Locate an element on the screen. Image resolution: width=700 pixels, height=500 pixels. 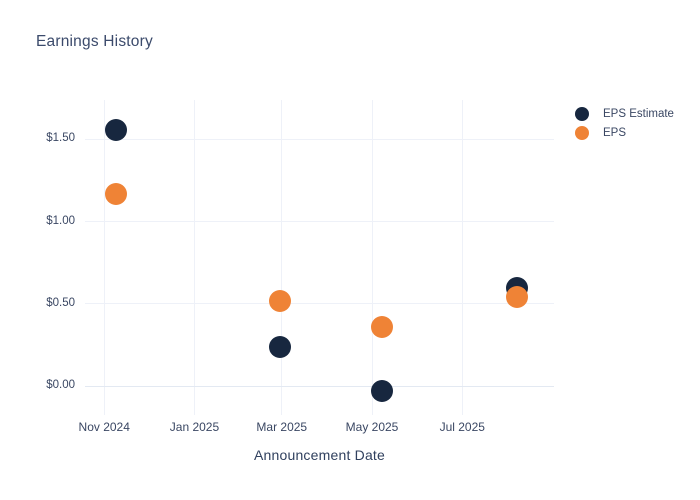
x-tick-label: Nov 2024 is located at coordinates (104, 427).